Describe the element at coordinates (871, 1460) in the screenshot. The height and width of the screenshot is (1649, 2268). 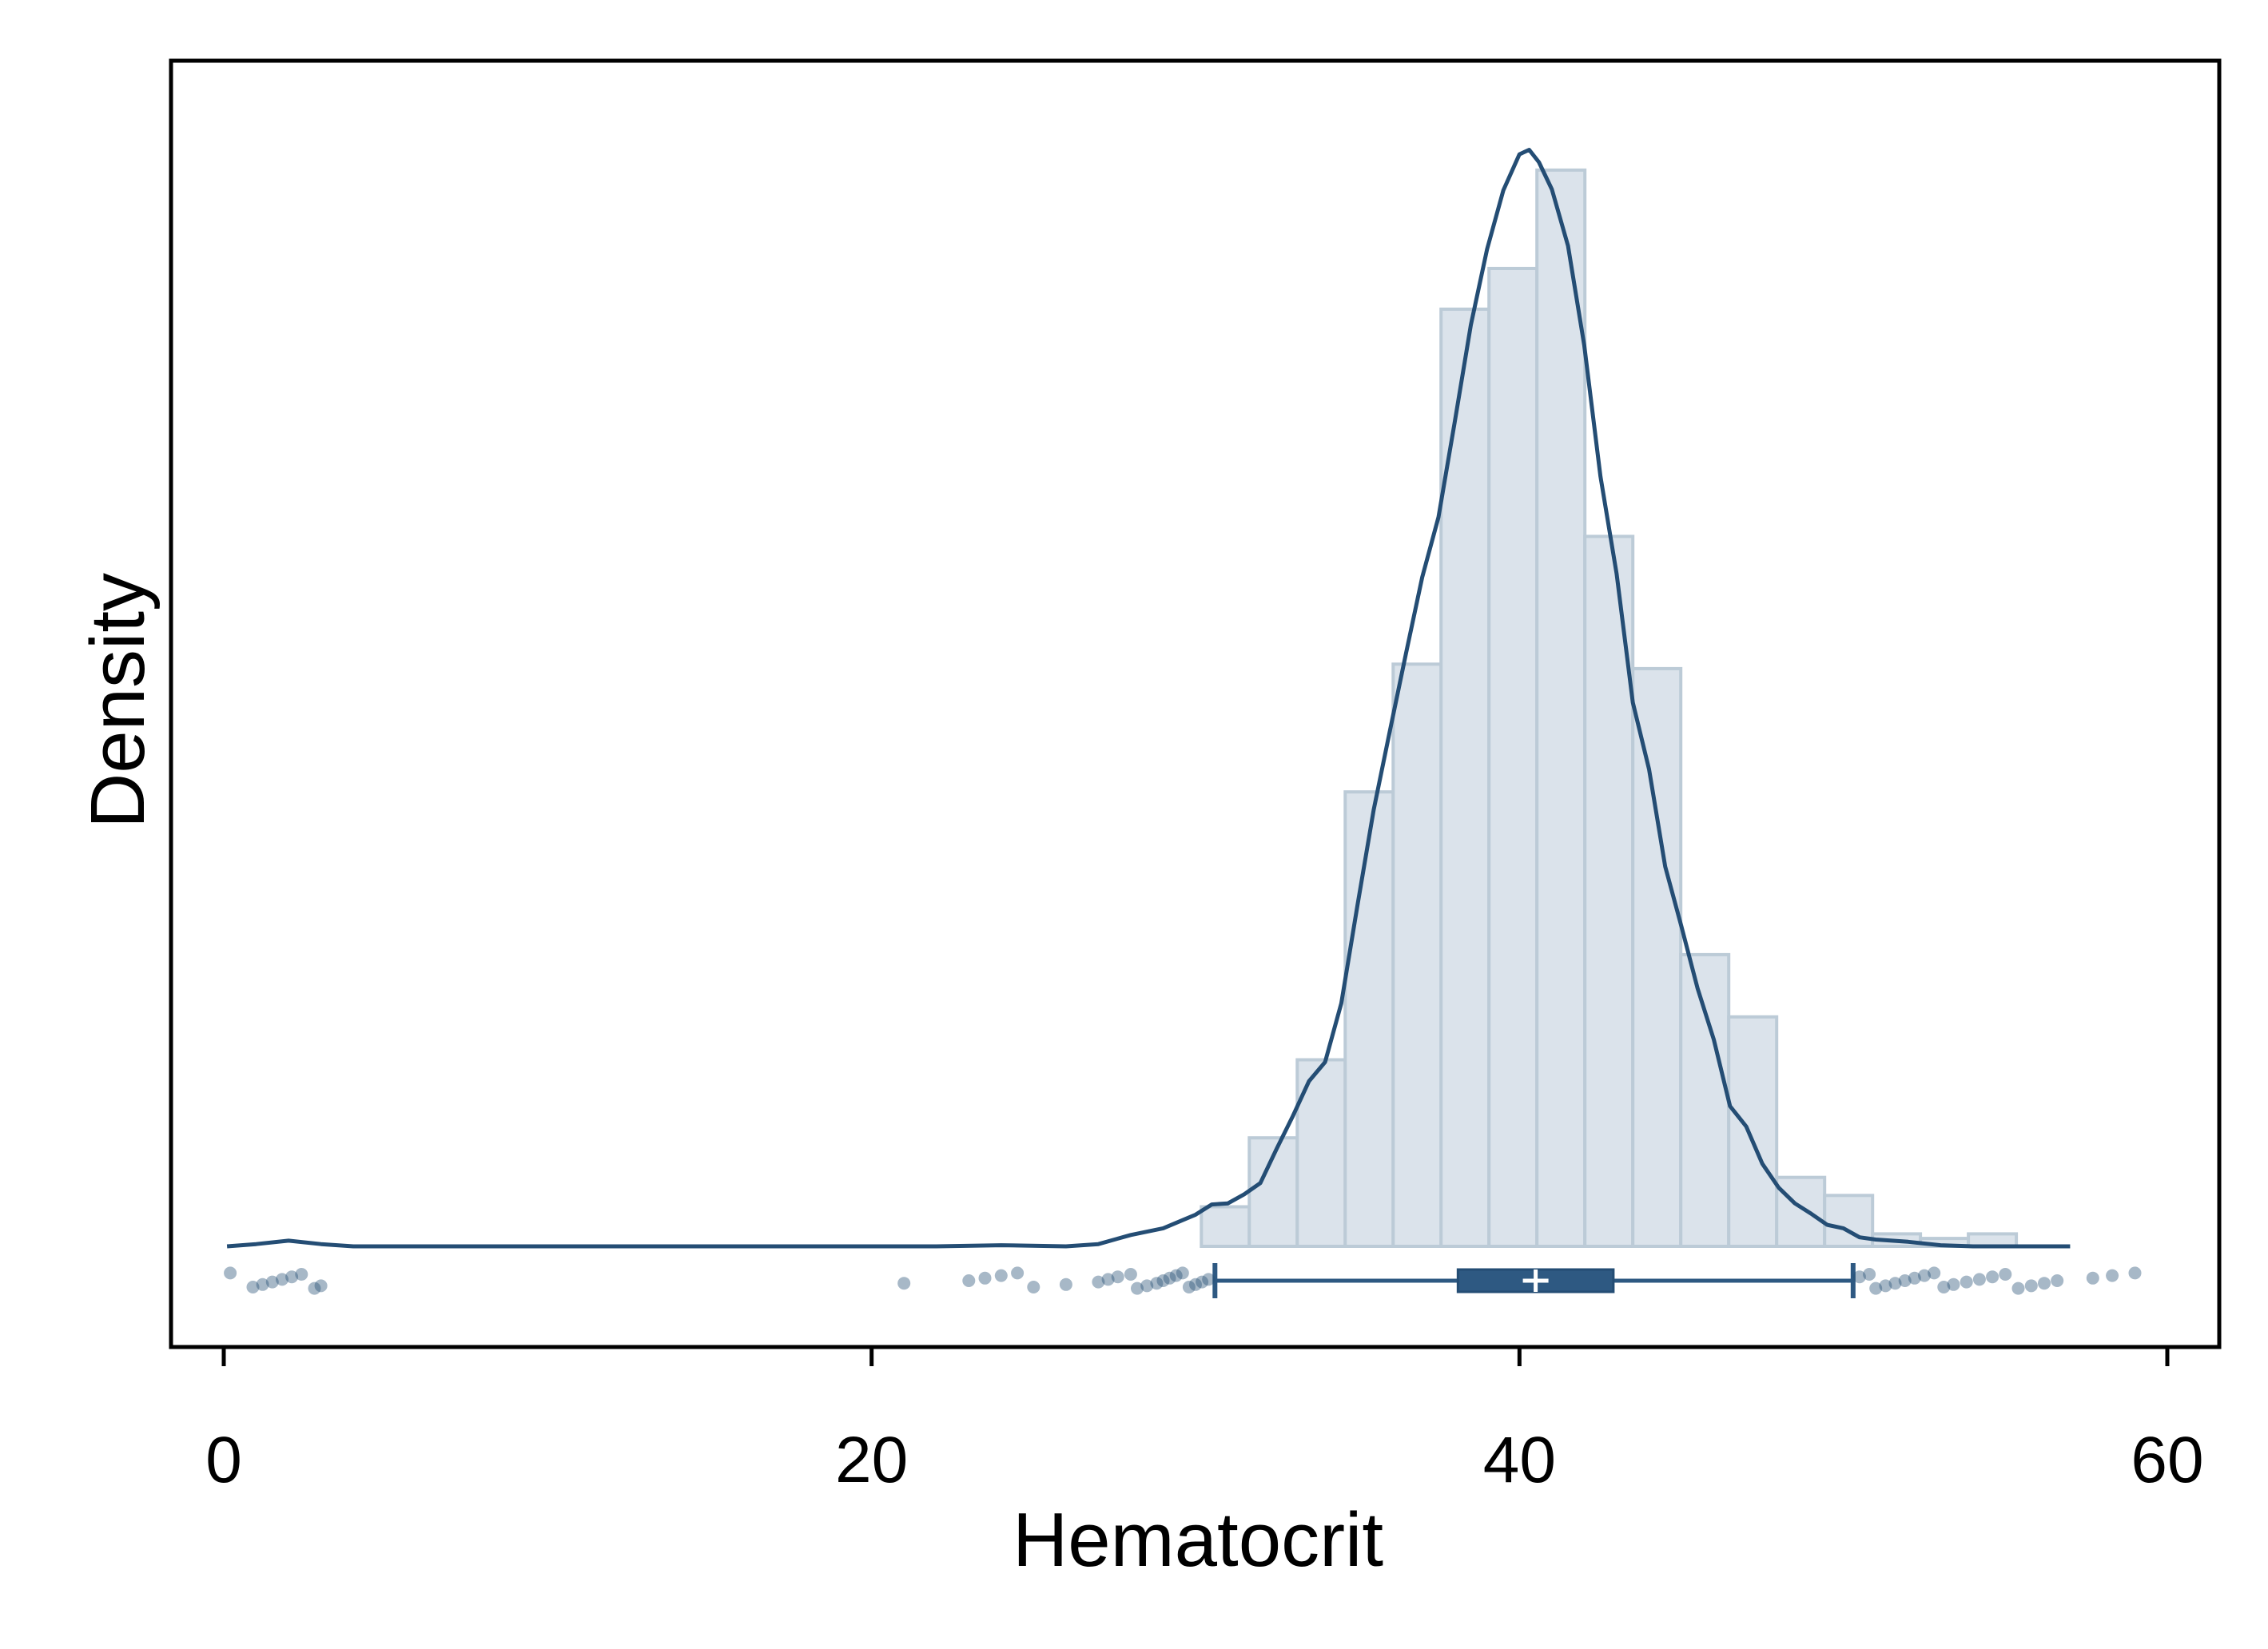
I see `x-tick-label: 20` at that location.